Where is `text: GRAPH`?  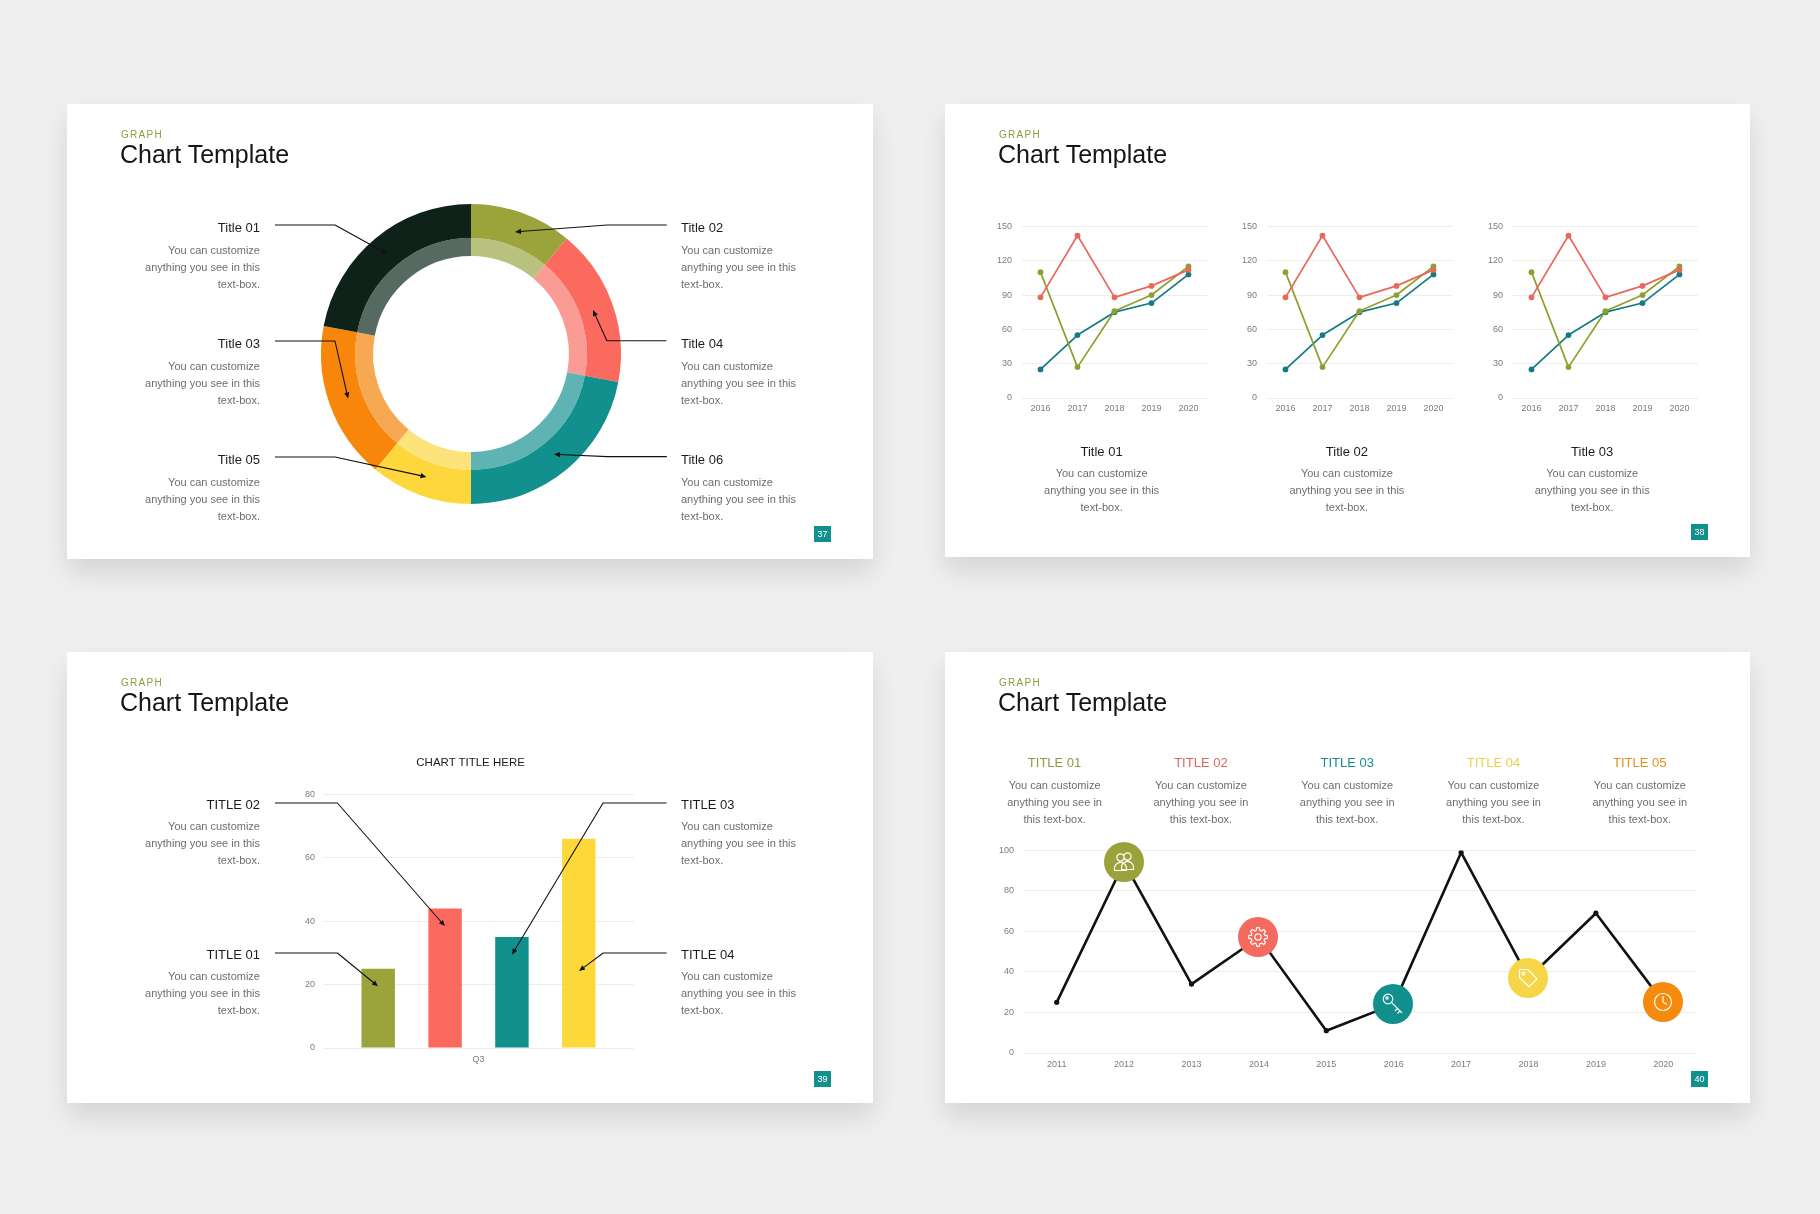 text: GRAPH is located at coordinates (142, 683).